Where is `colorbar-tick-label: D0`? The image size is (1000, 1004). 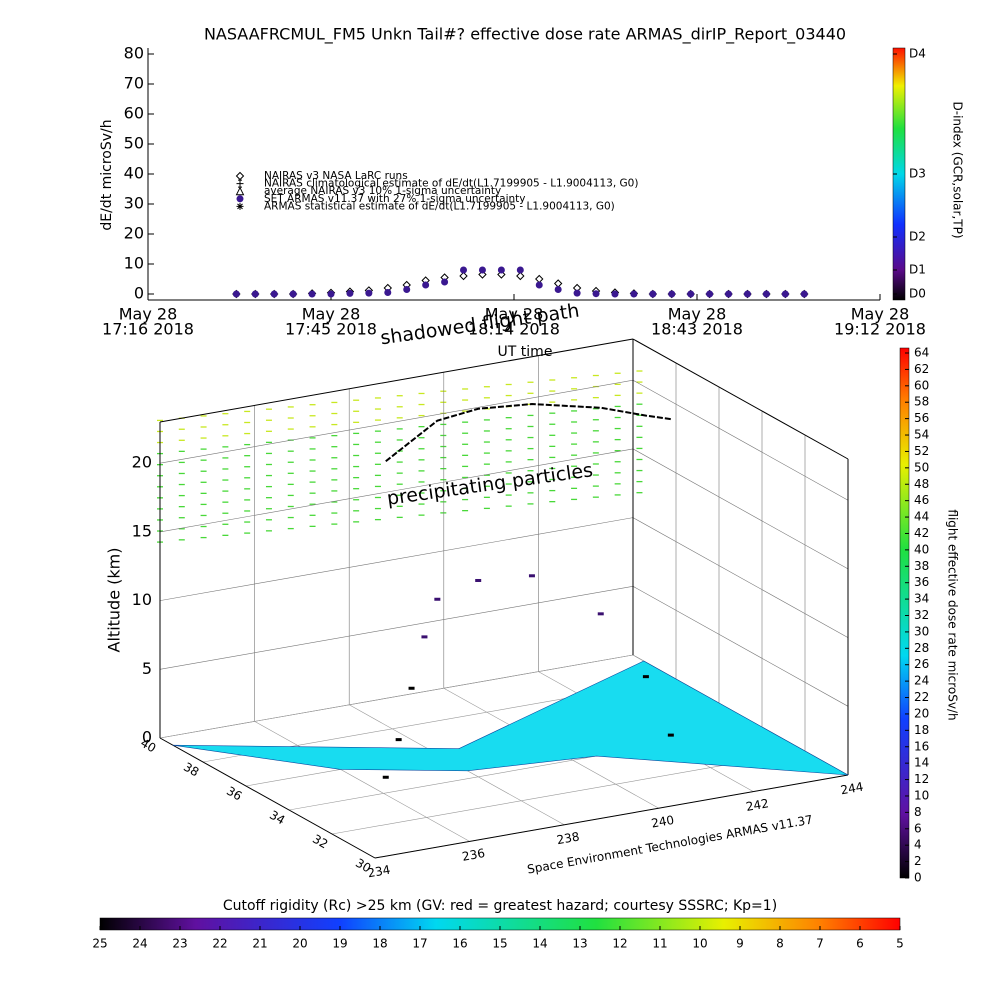 colorbar-tick-label: D0 is located at coordinates (917, 294).